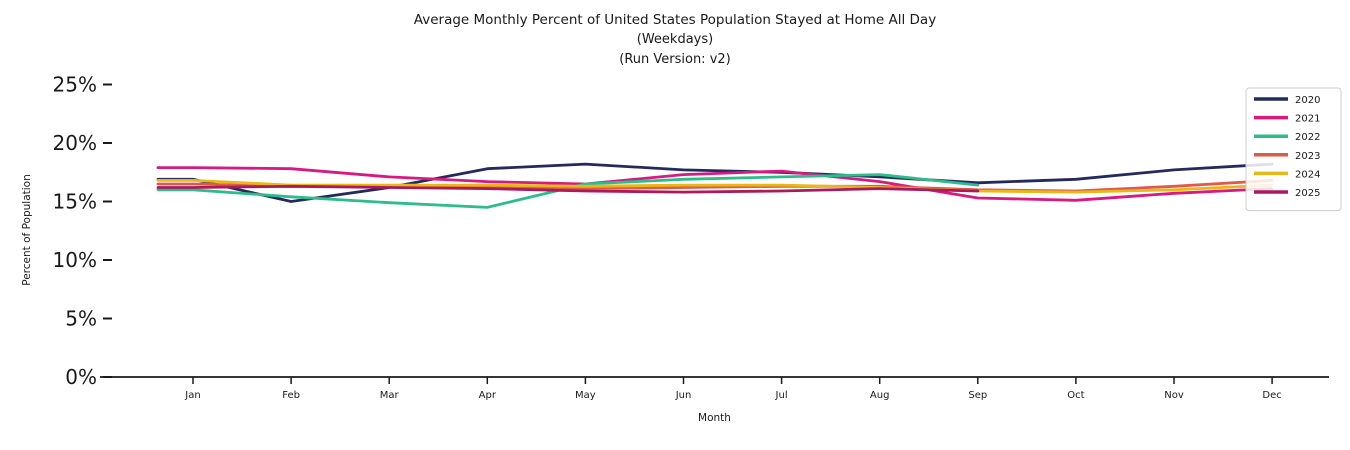 This screenshot has width=1350, height=450. What do you see at coordinates (714, 418) in the screenshot?
I see `x-axis-title: Month` at bounding box center [714, 418].